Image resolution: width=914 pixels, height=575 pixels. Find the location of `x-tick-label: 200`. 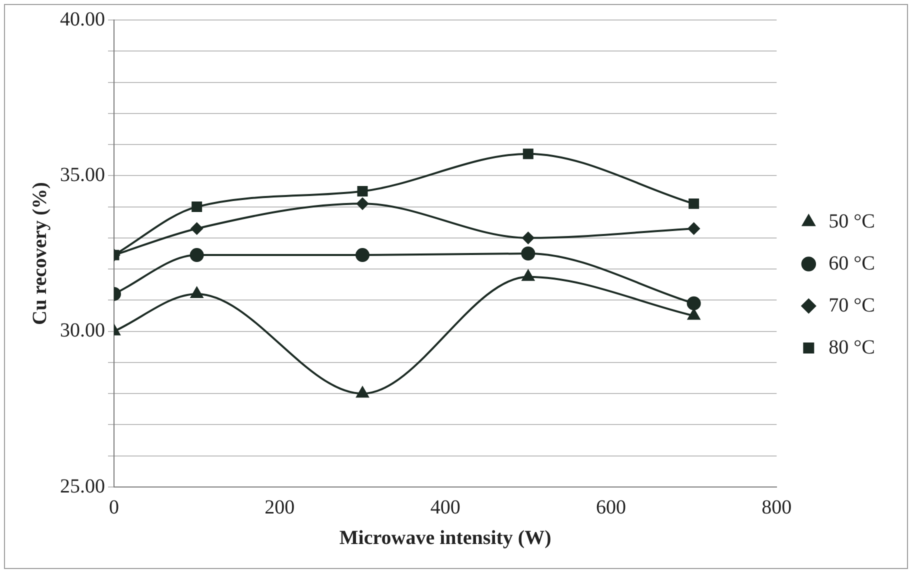

x-tick-label: 200 is located at coordinates (279, 507).